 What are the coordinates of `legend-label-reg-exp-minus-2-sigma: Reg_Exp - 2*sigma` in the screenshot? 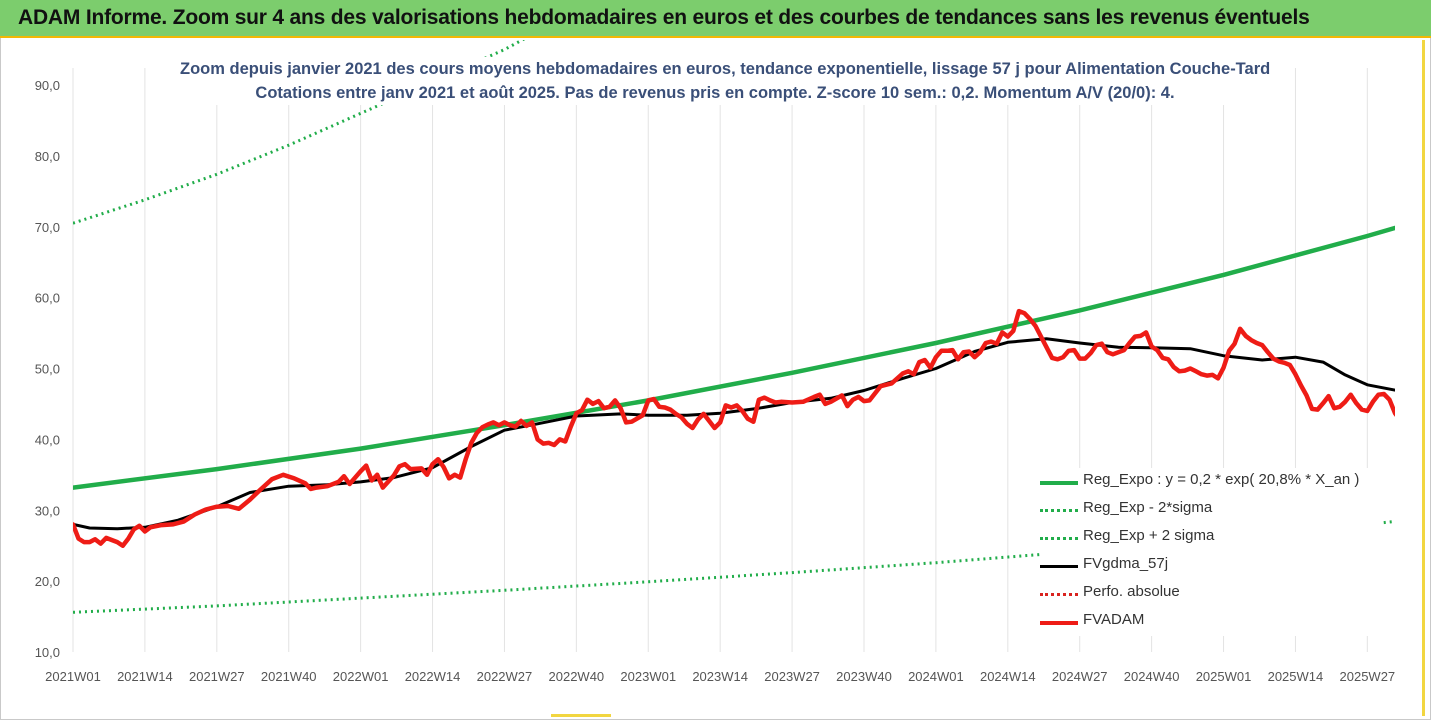 It's located at (1148, 507).